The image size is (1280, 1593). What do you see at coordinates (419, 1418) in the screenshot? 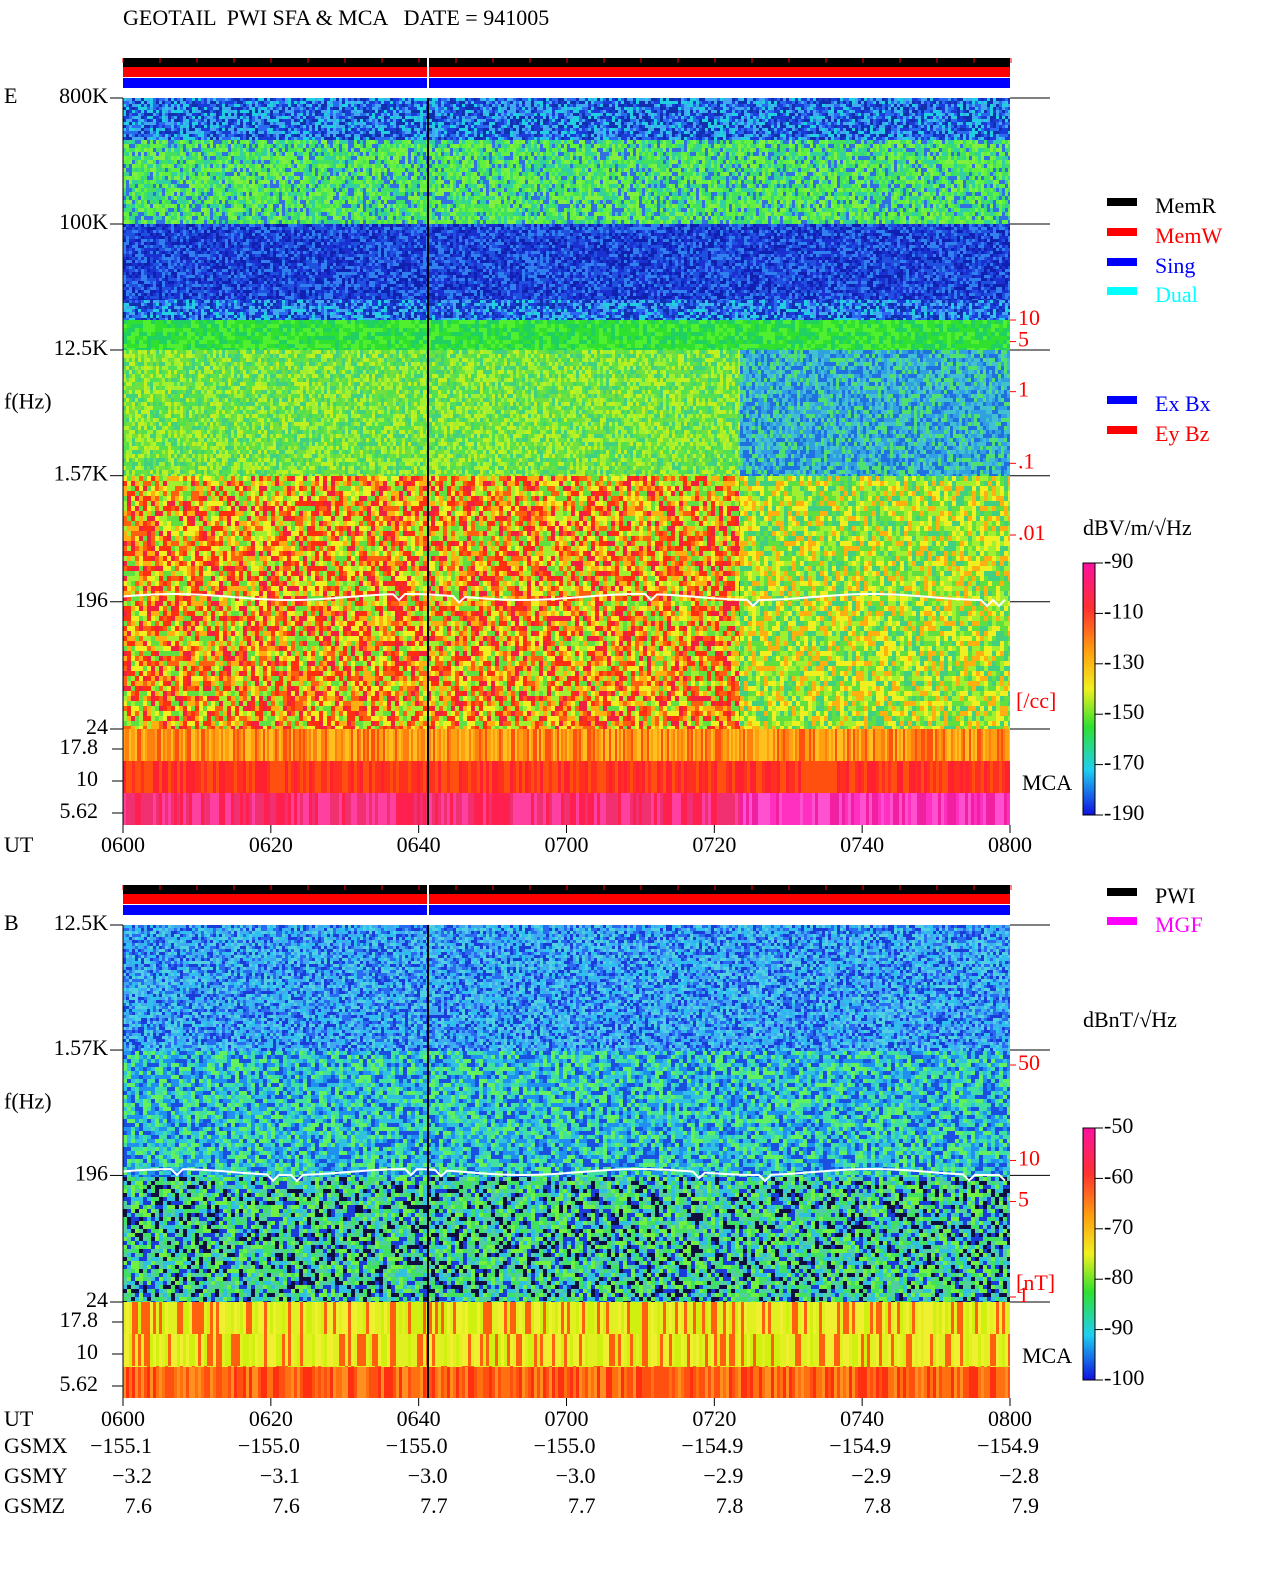
I see `x-tick-label: 0640` at bounding box center [419, 1418].